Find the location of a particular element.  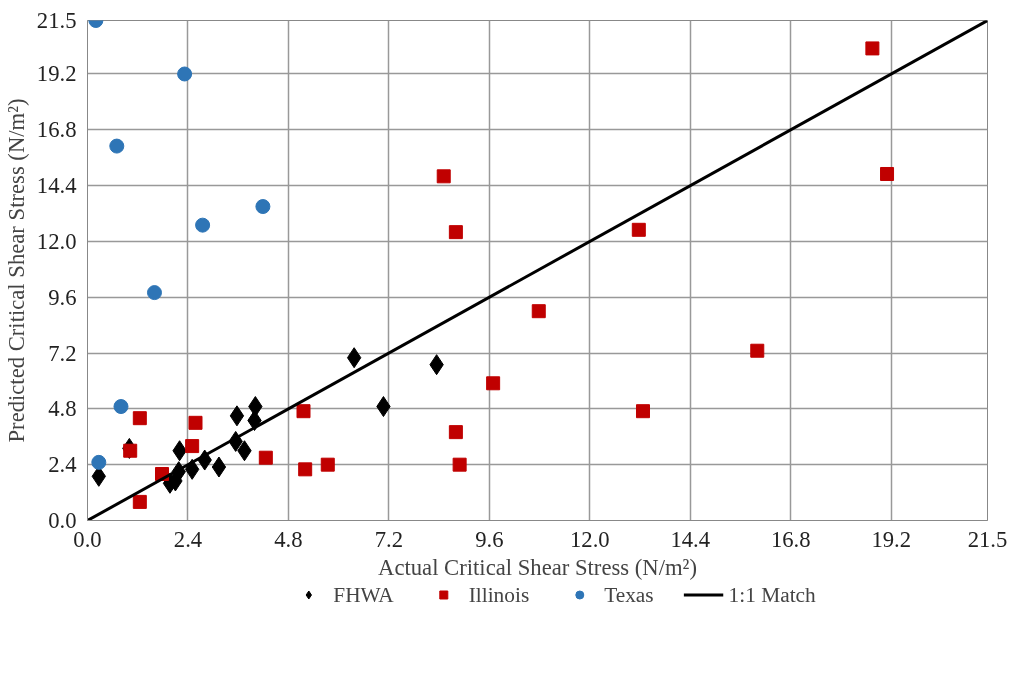

x-tick-label: 12.0 is located at coordinates (590, 539).